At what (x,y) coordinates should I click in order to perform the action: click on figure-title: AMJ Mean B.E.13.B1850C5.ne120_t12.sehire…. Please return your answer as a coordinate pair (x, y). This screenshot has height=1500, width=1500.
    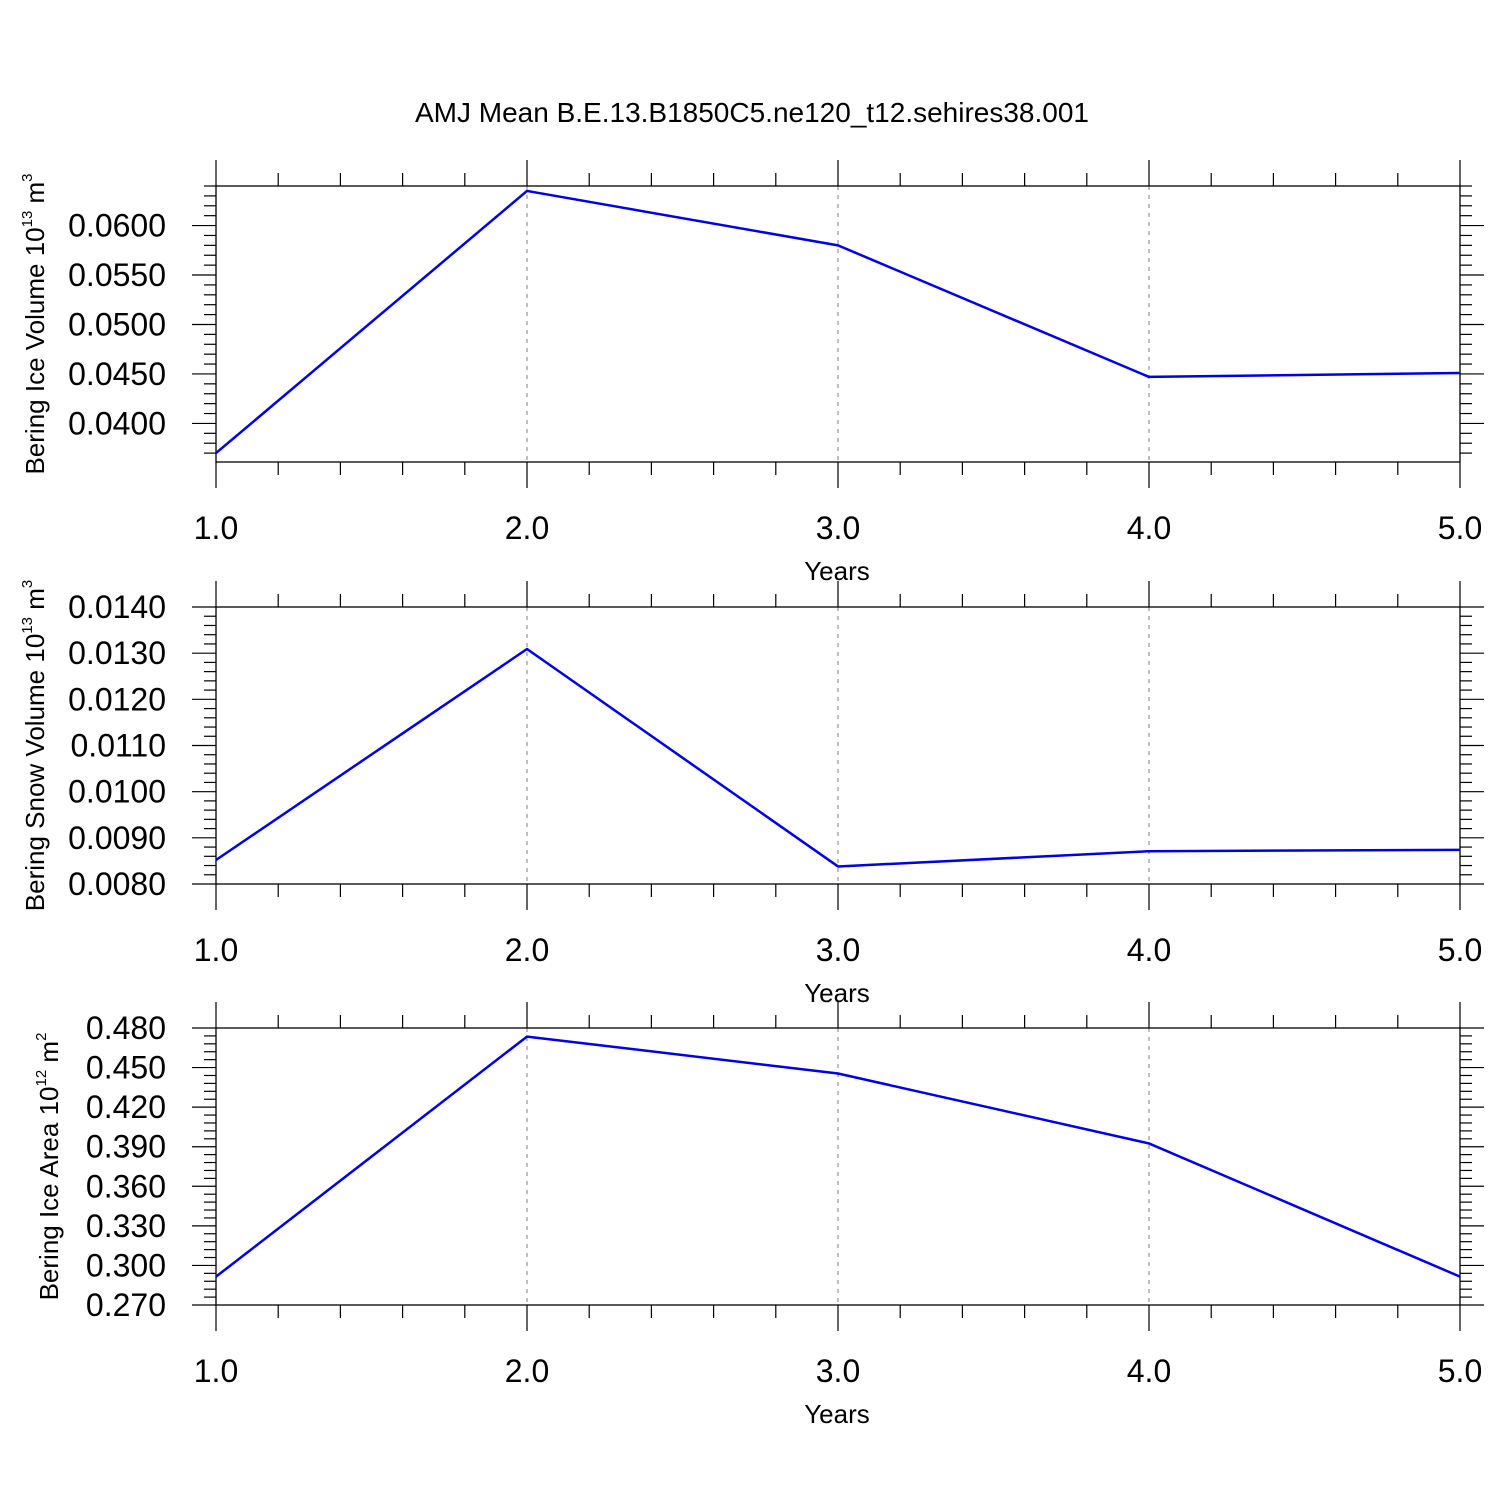
    Looking at the image, I should click on (752, 112).